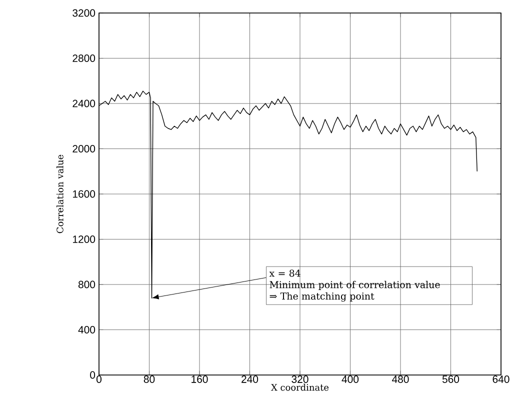 The height and width of the screenshot is (401, 522). What do you see at coordinates (400, 379) in the screenshot?
I see `x-tick-label: 480` at bounding box center [400, 379].